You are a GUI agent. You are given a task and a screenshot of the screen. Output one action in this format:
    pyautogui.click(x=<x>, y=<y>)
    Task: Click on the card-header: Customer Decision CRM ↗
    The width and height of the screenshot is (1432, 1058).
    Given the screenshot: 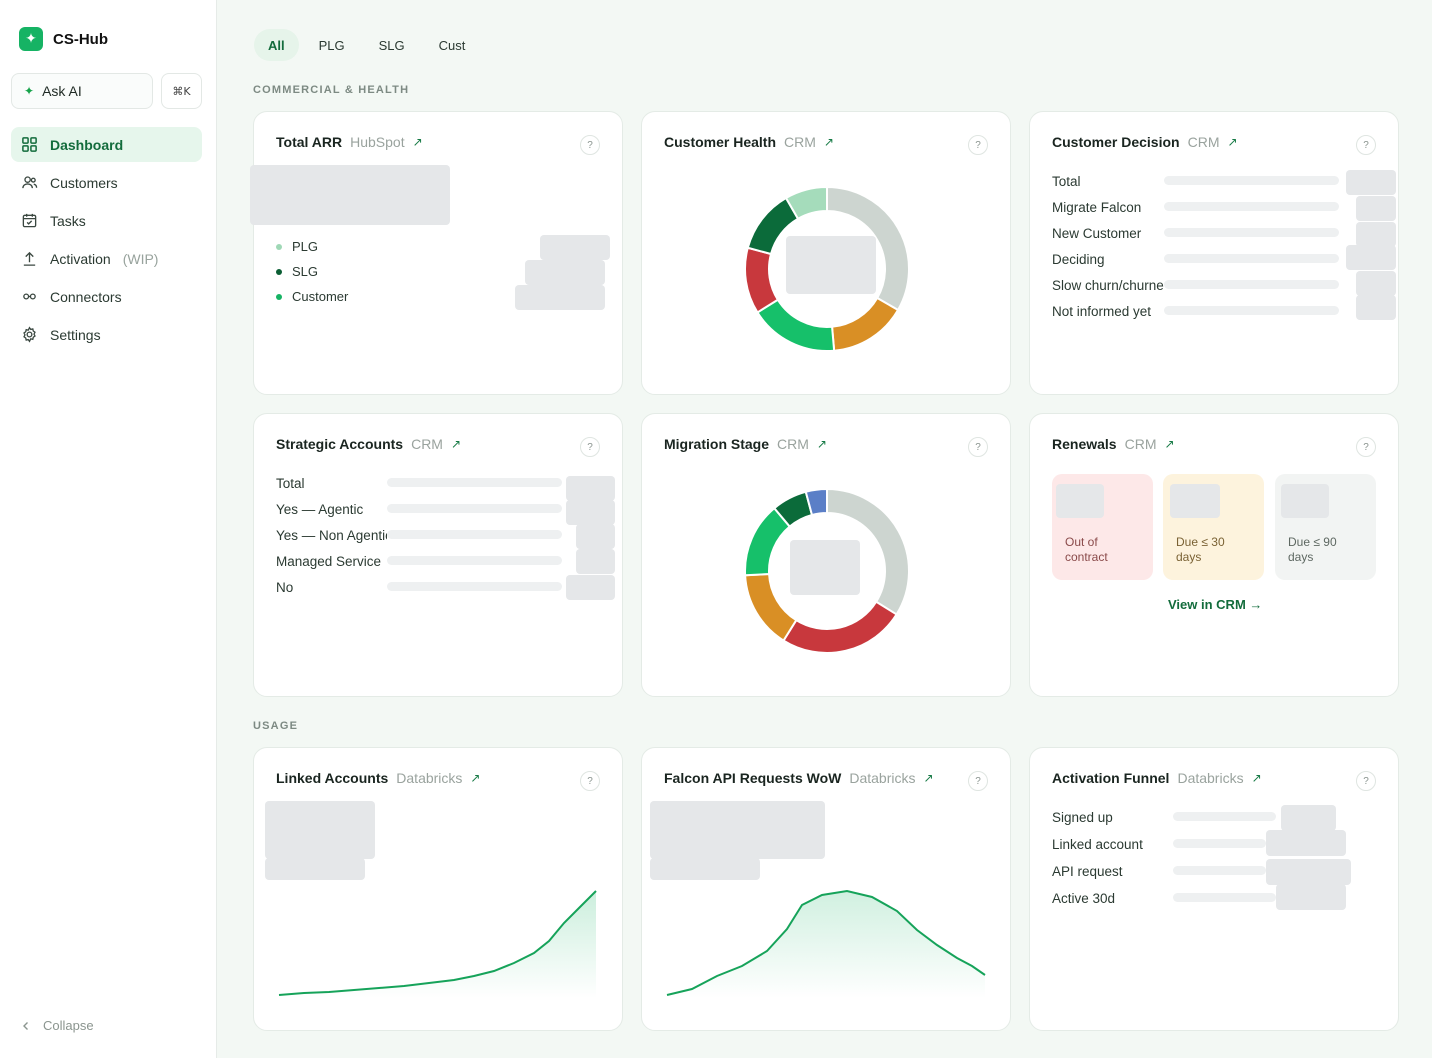 What is the action you would take?
    pyautogui.click(x=1145, y=142)
    